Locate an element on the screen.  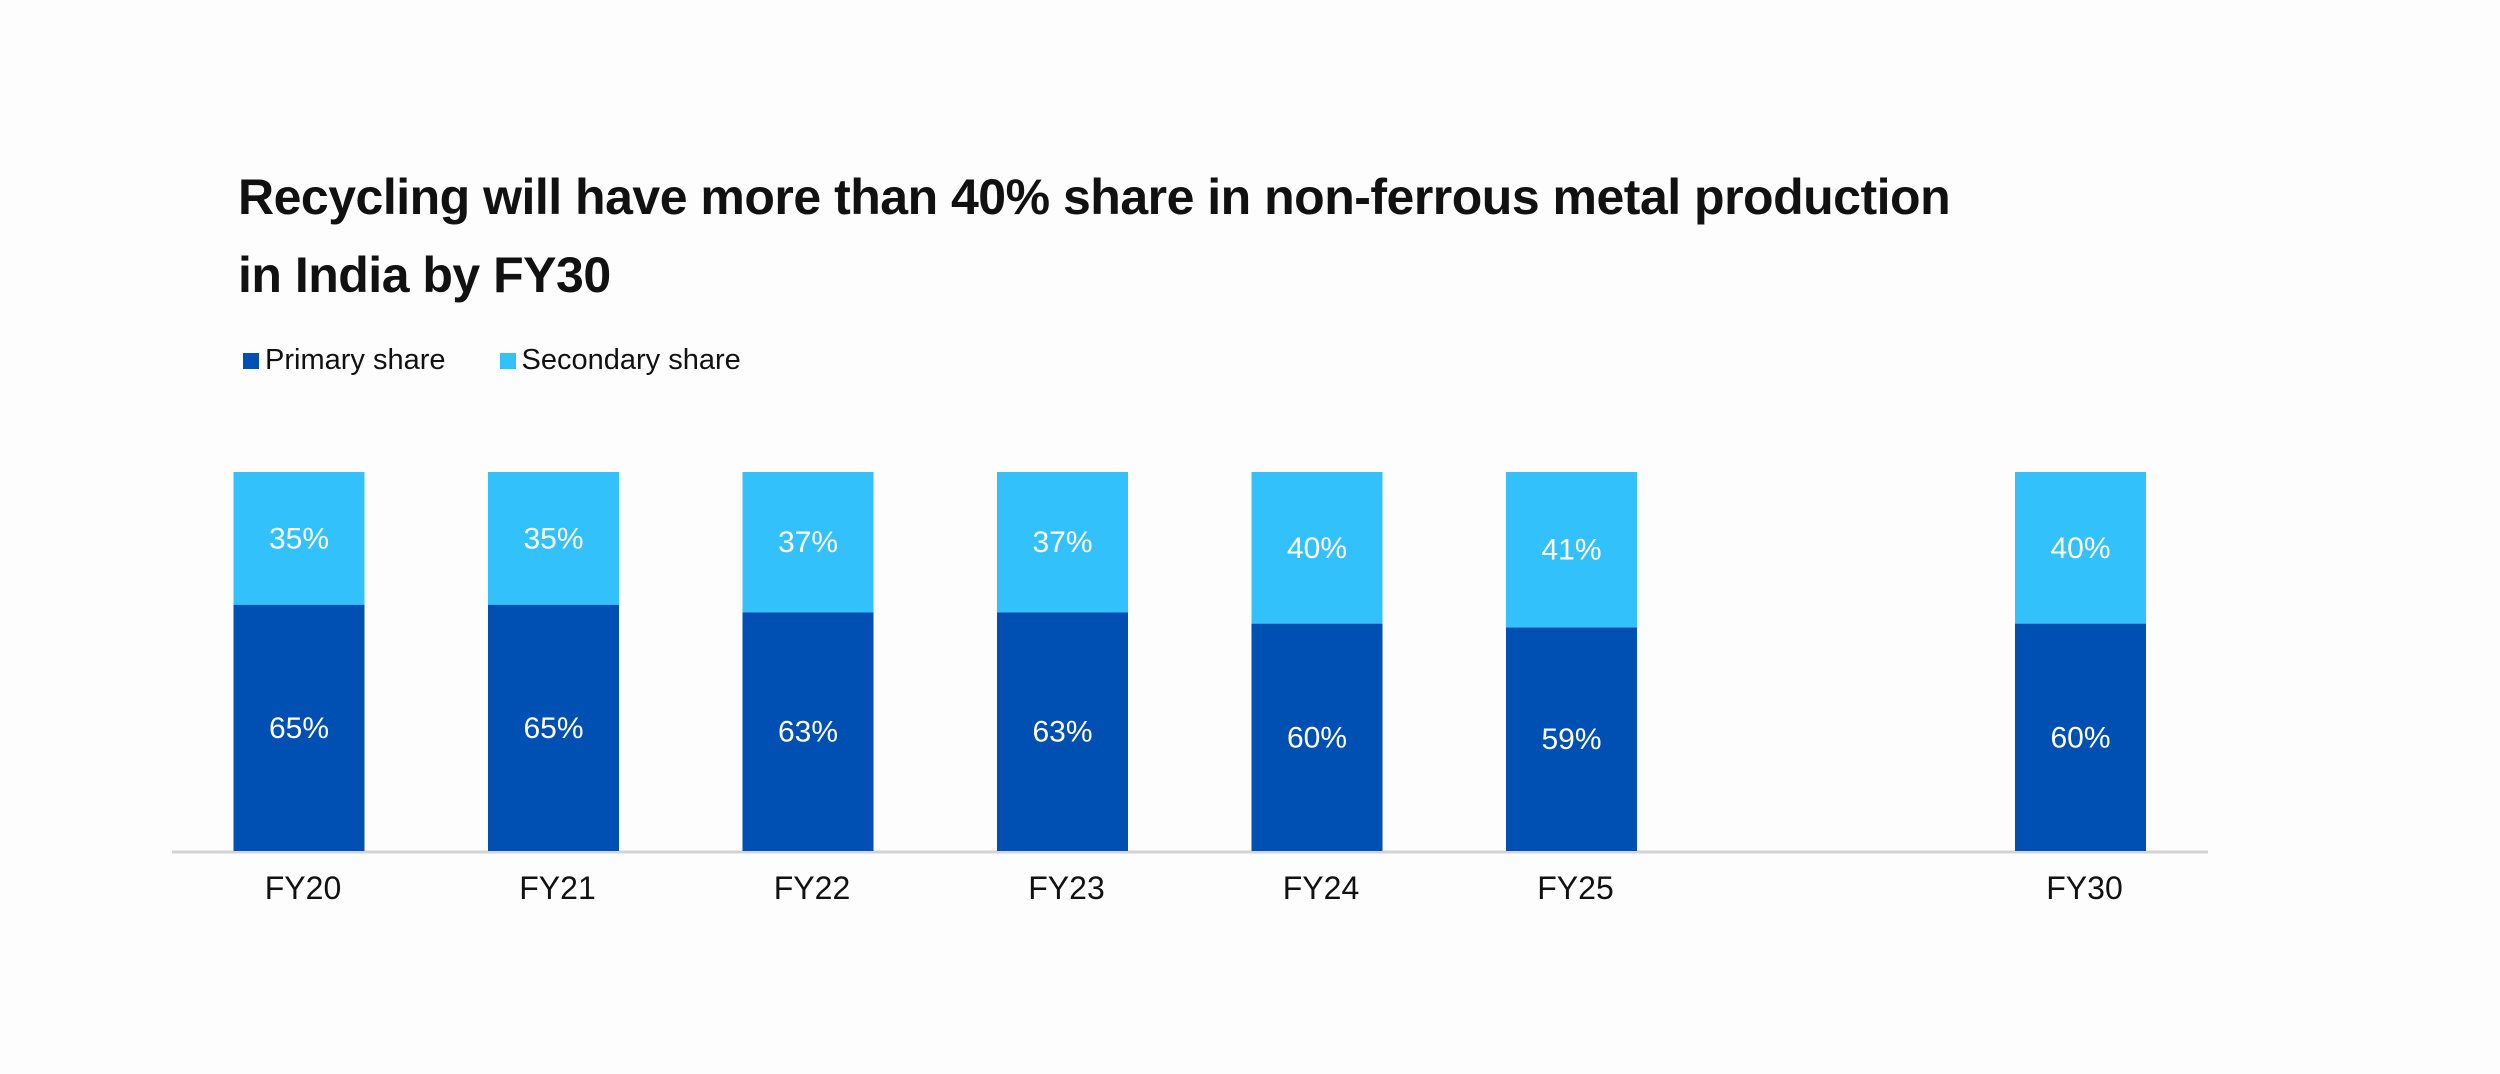
data-label-secondary-fy22: 37% is located at coordinates (808, 542).